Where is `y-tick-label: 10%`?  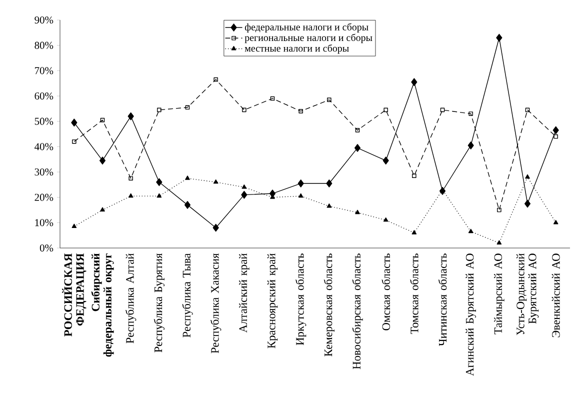
y-tick-label: 10% is located at coordinates (44, 222).